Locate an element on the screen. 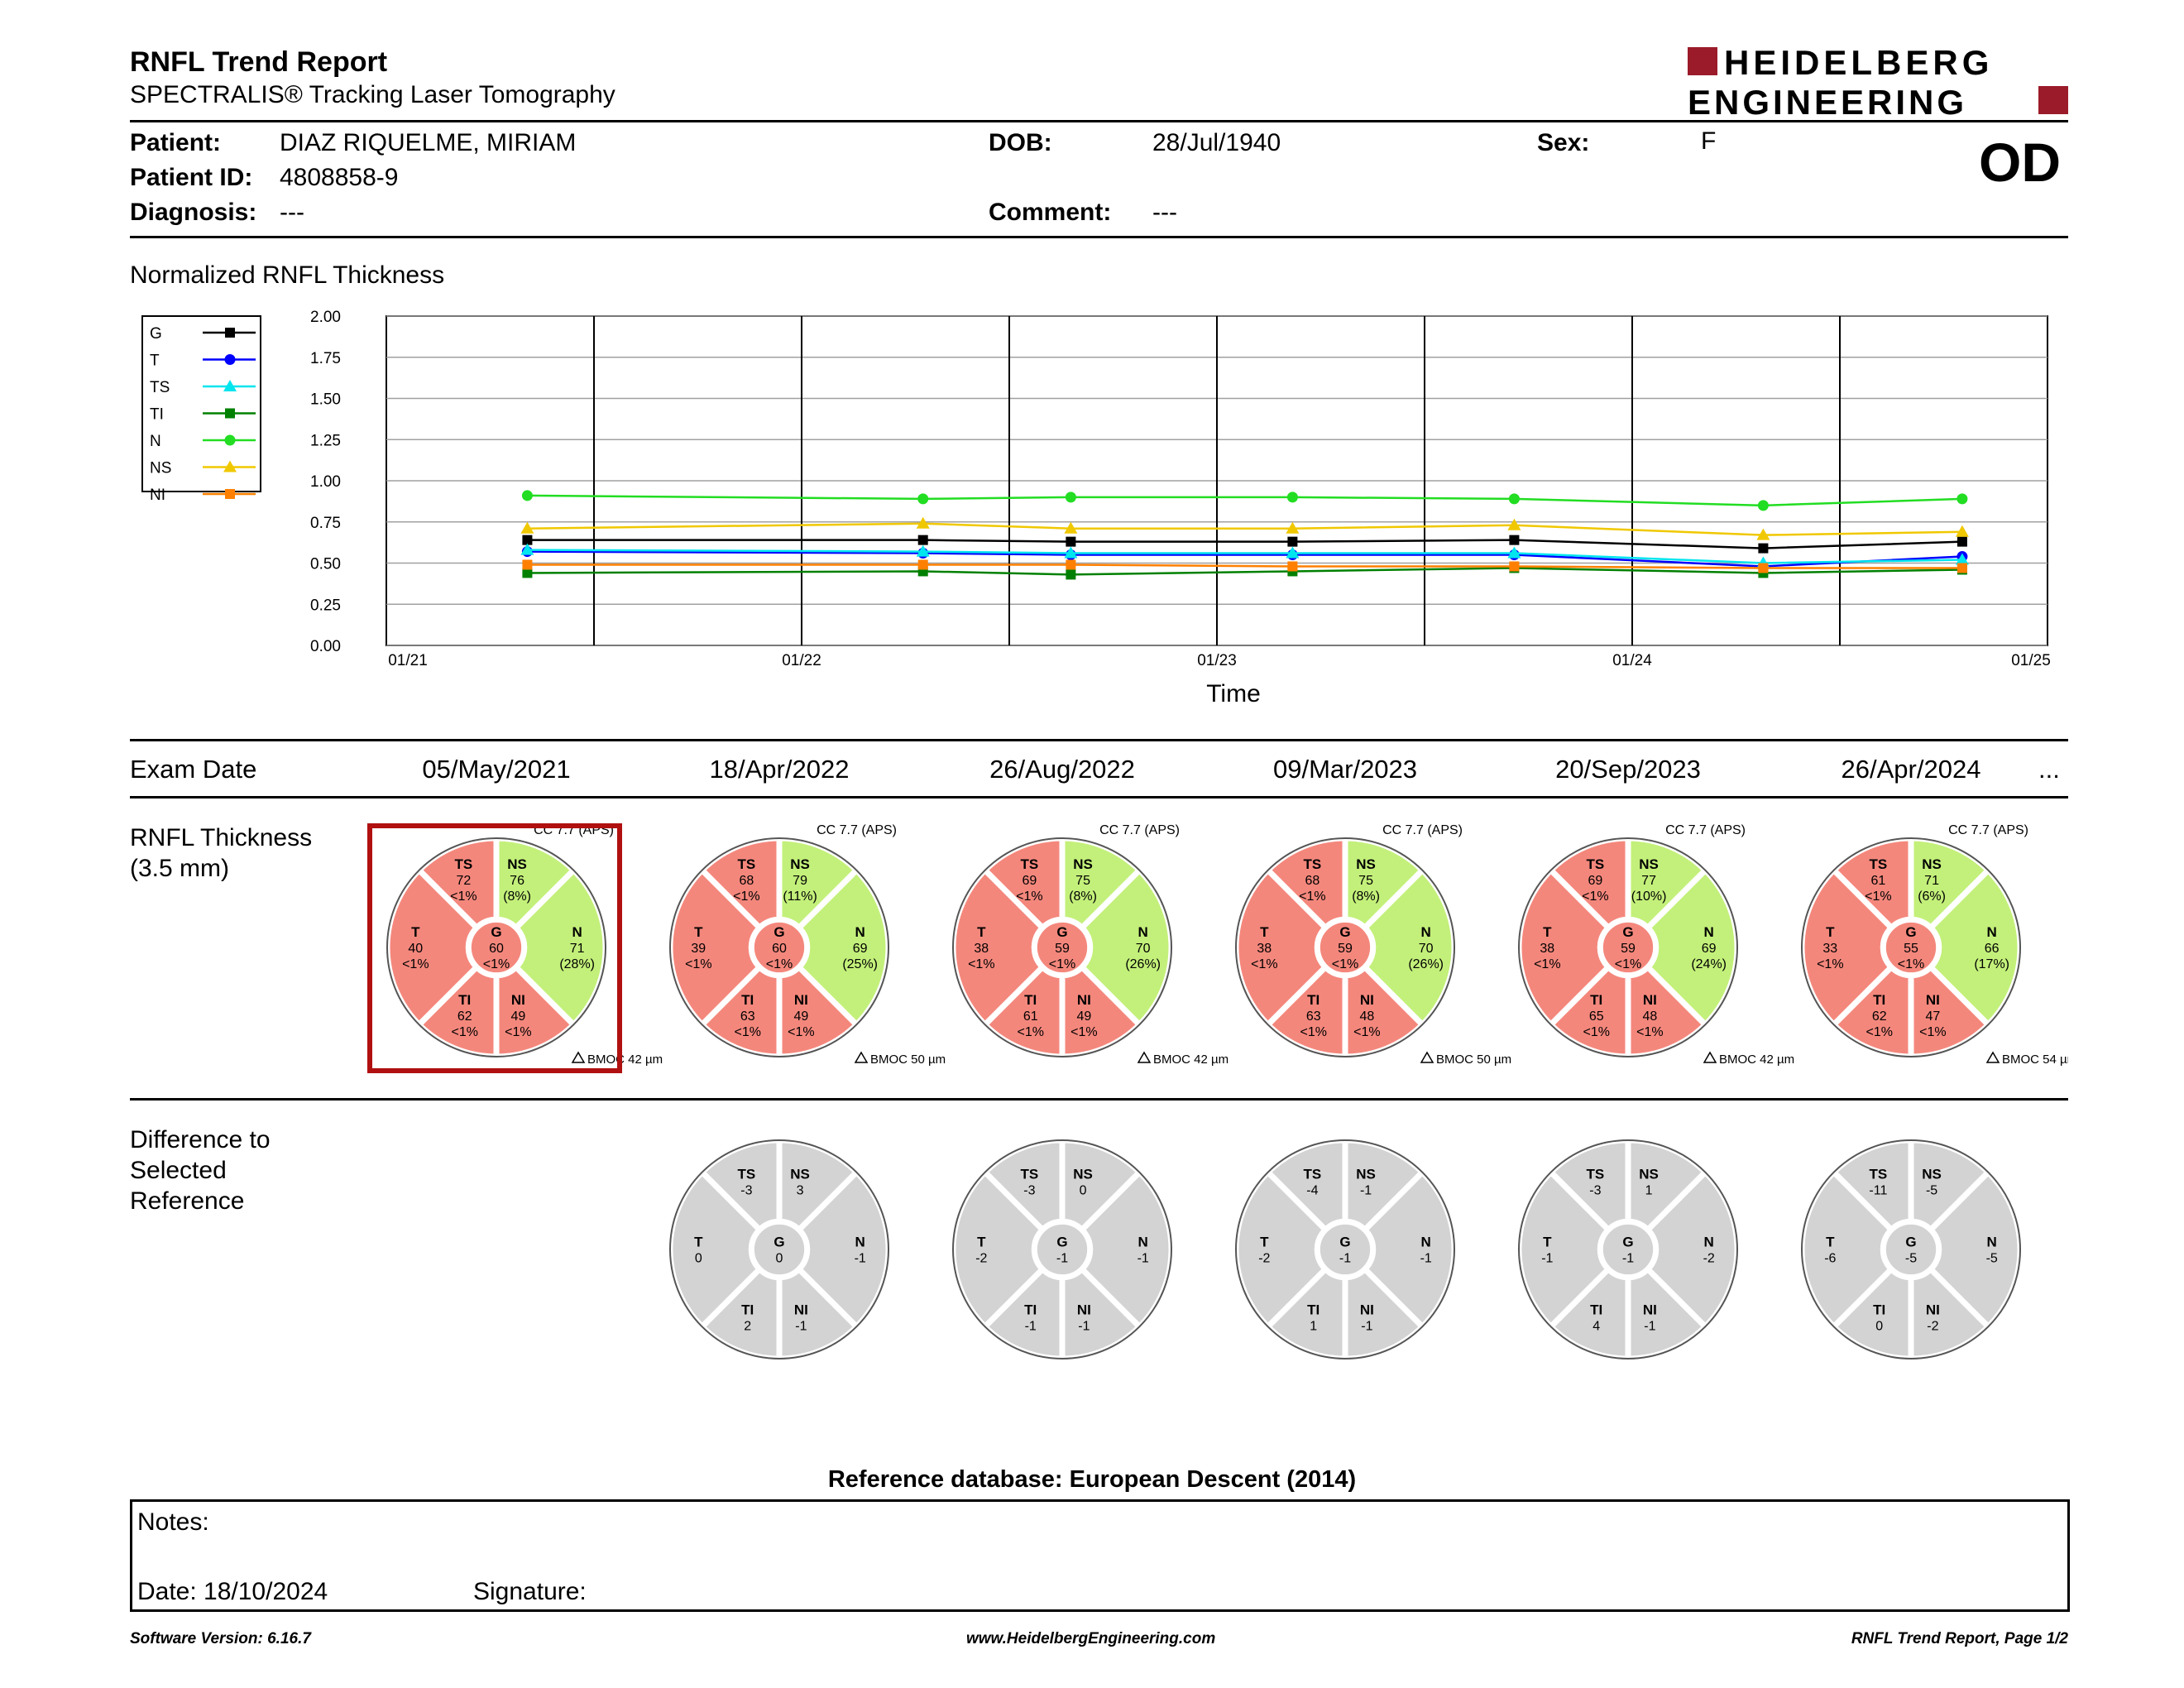  exam-date-4: 09/Mar/2023 is located at coordinates (1345, 769).